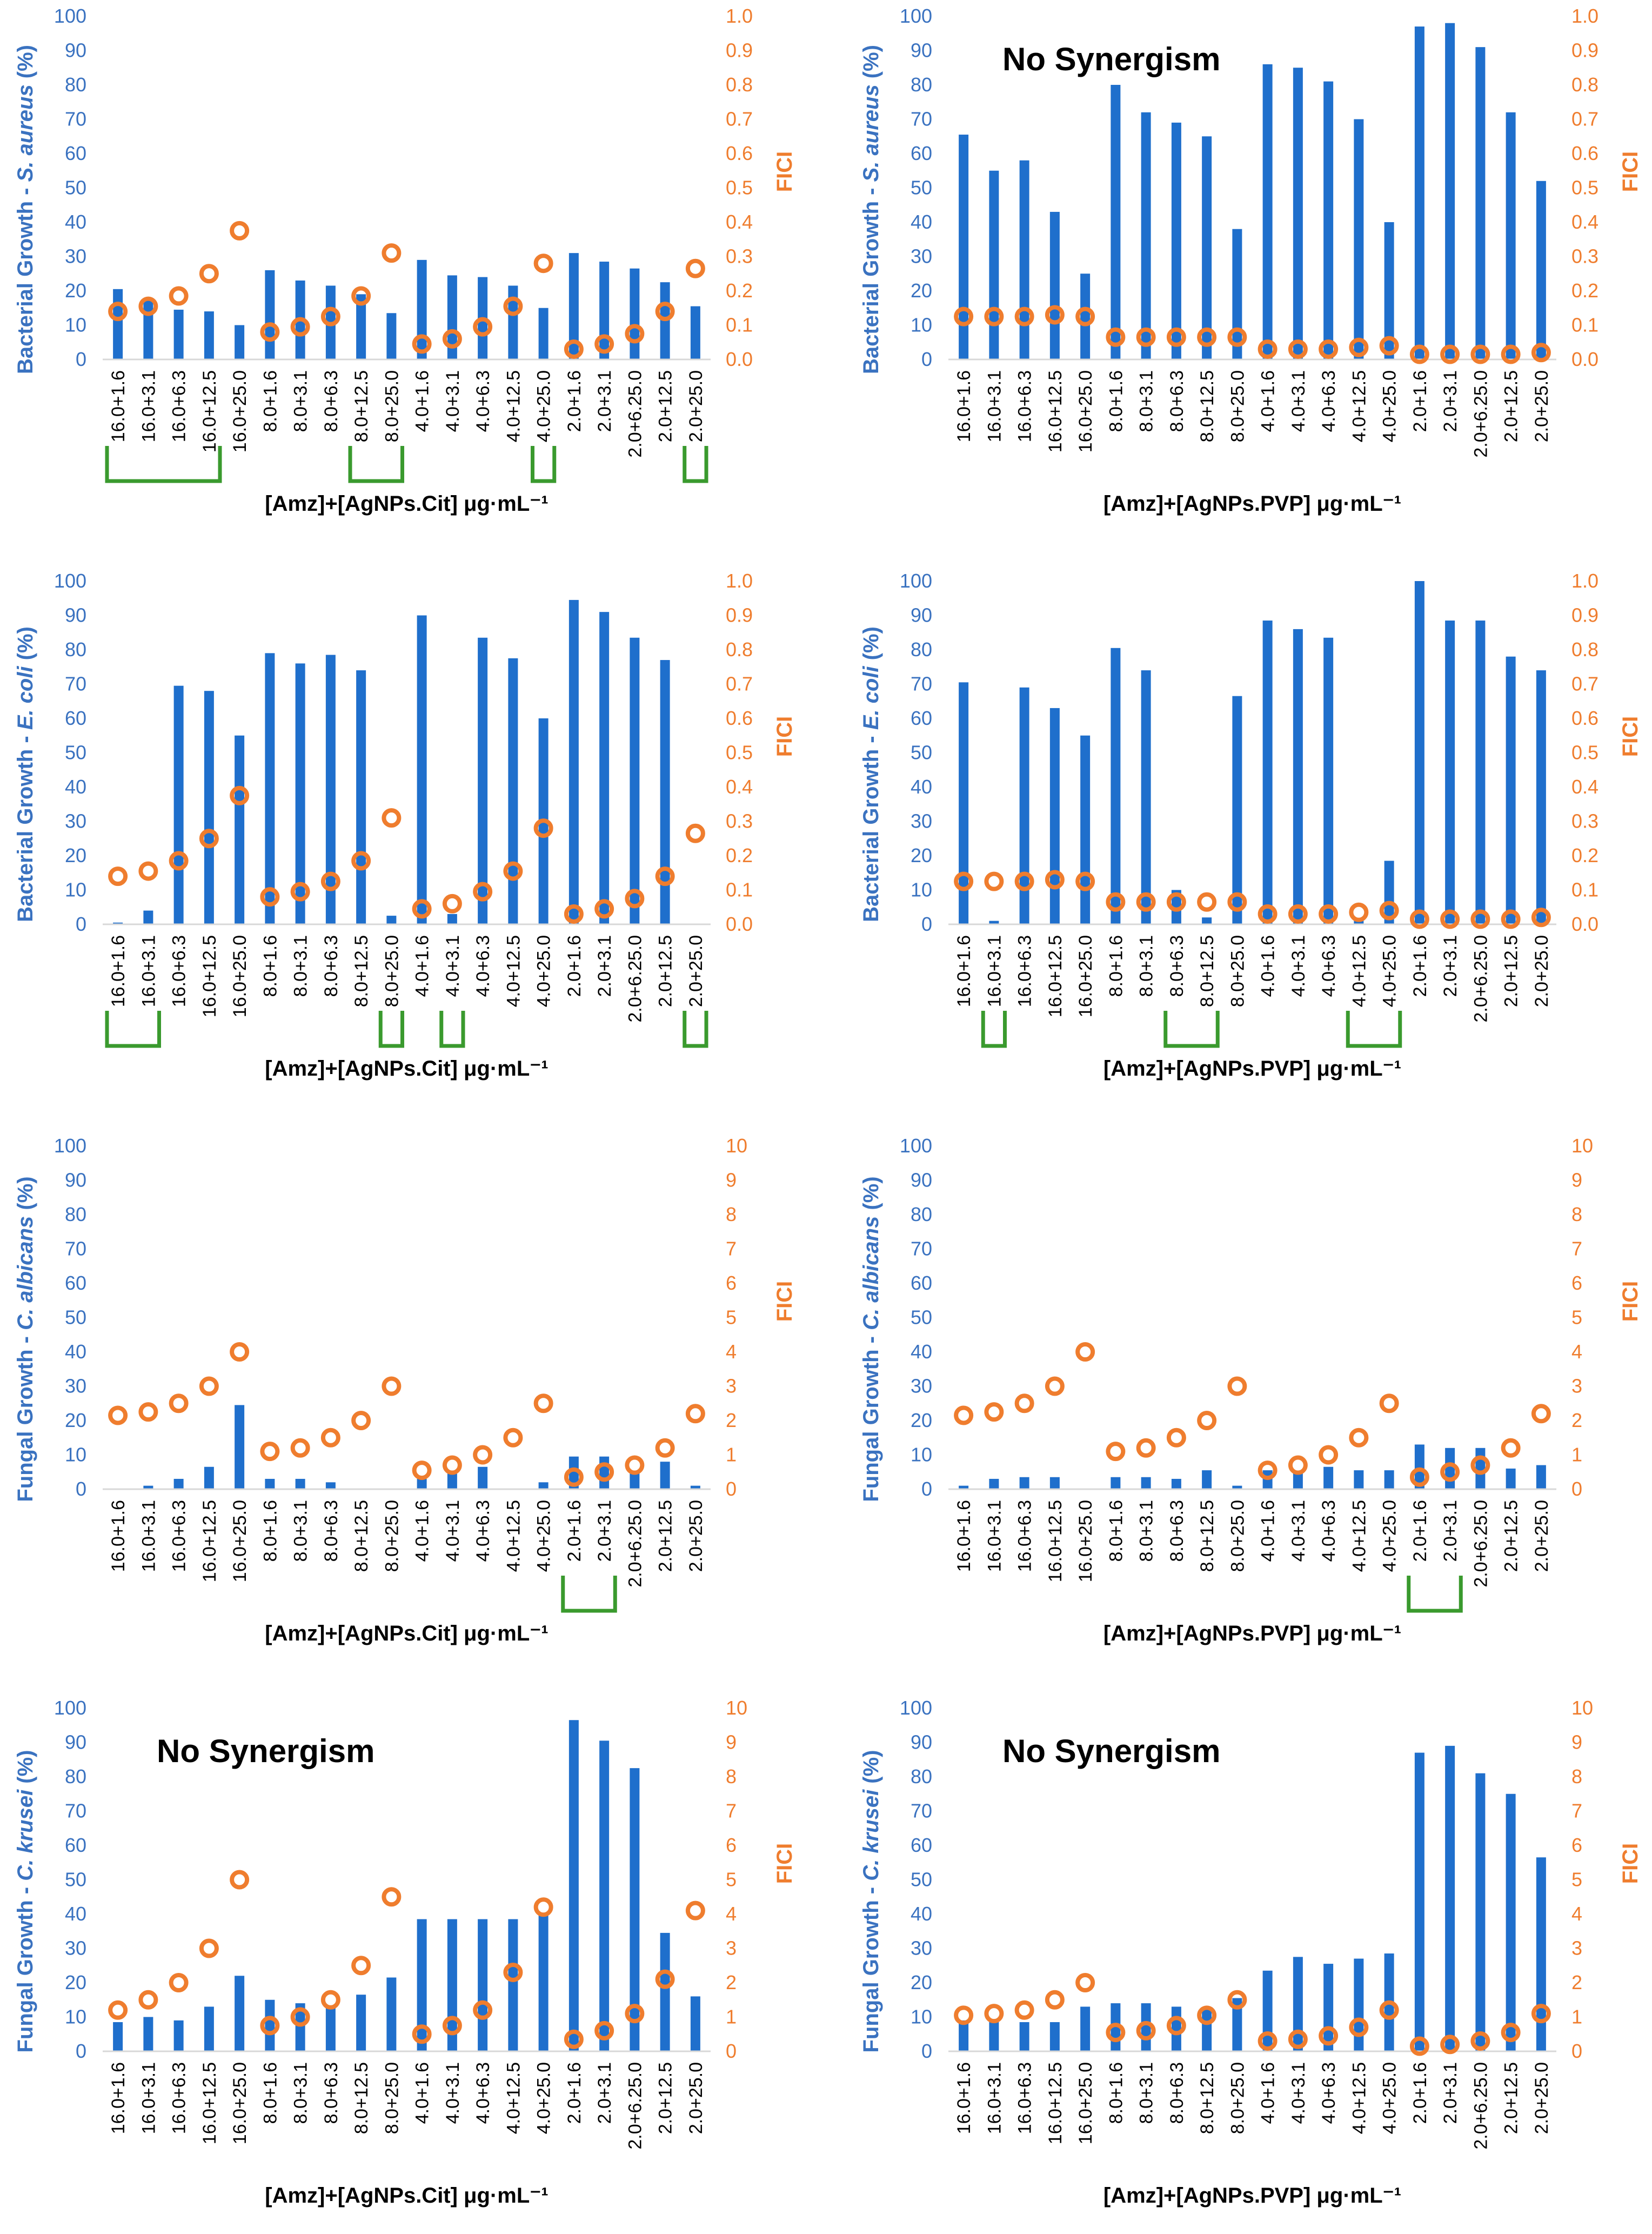 Image resolution: width=1652 pixels, height=2234 pixels. Describe the element at coordinates (25, 1835) in the screenshot. I see `y-axis-label-species: C. krusei` at that location.